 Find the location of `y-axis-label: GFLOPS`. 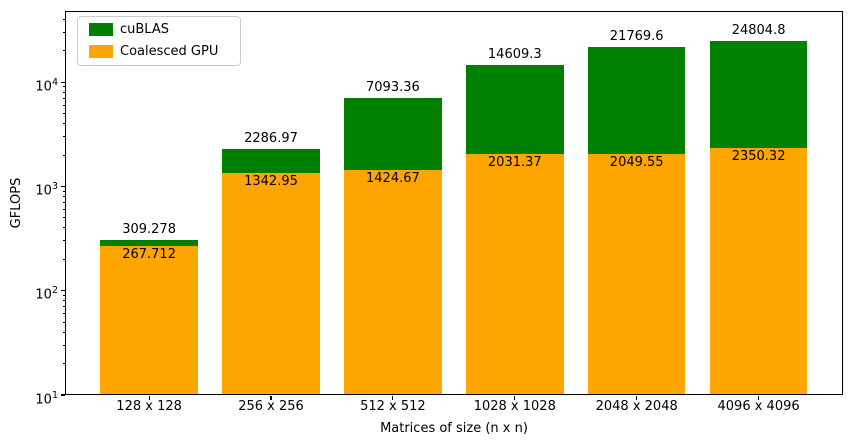

y-axis-label: GFLOPS is located at coordinates (16, 203).